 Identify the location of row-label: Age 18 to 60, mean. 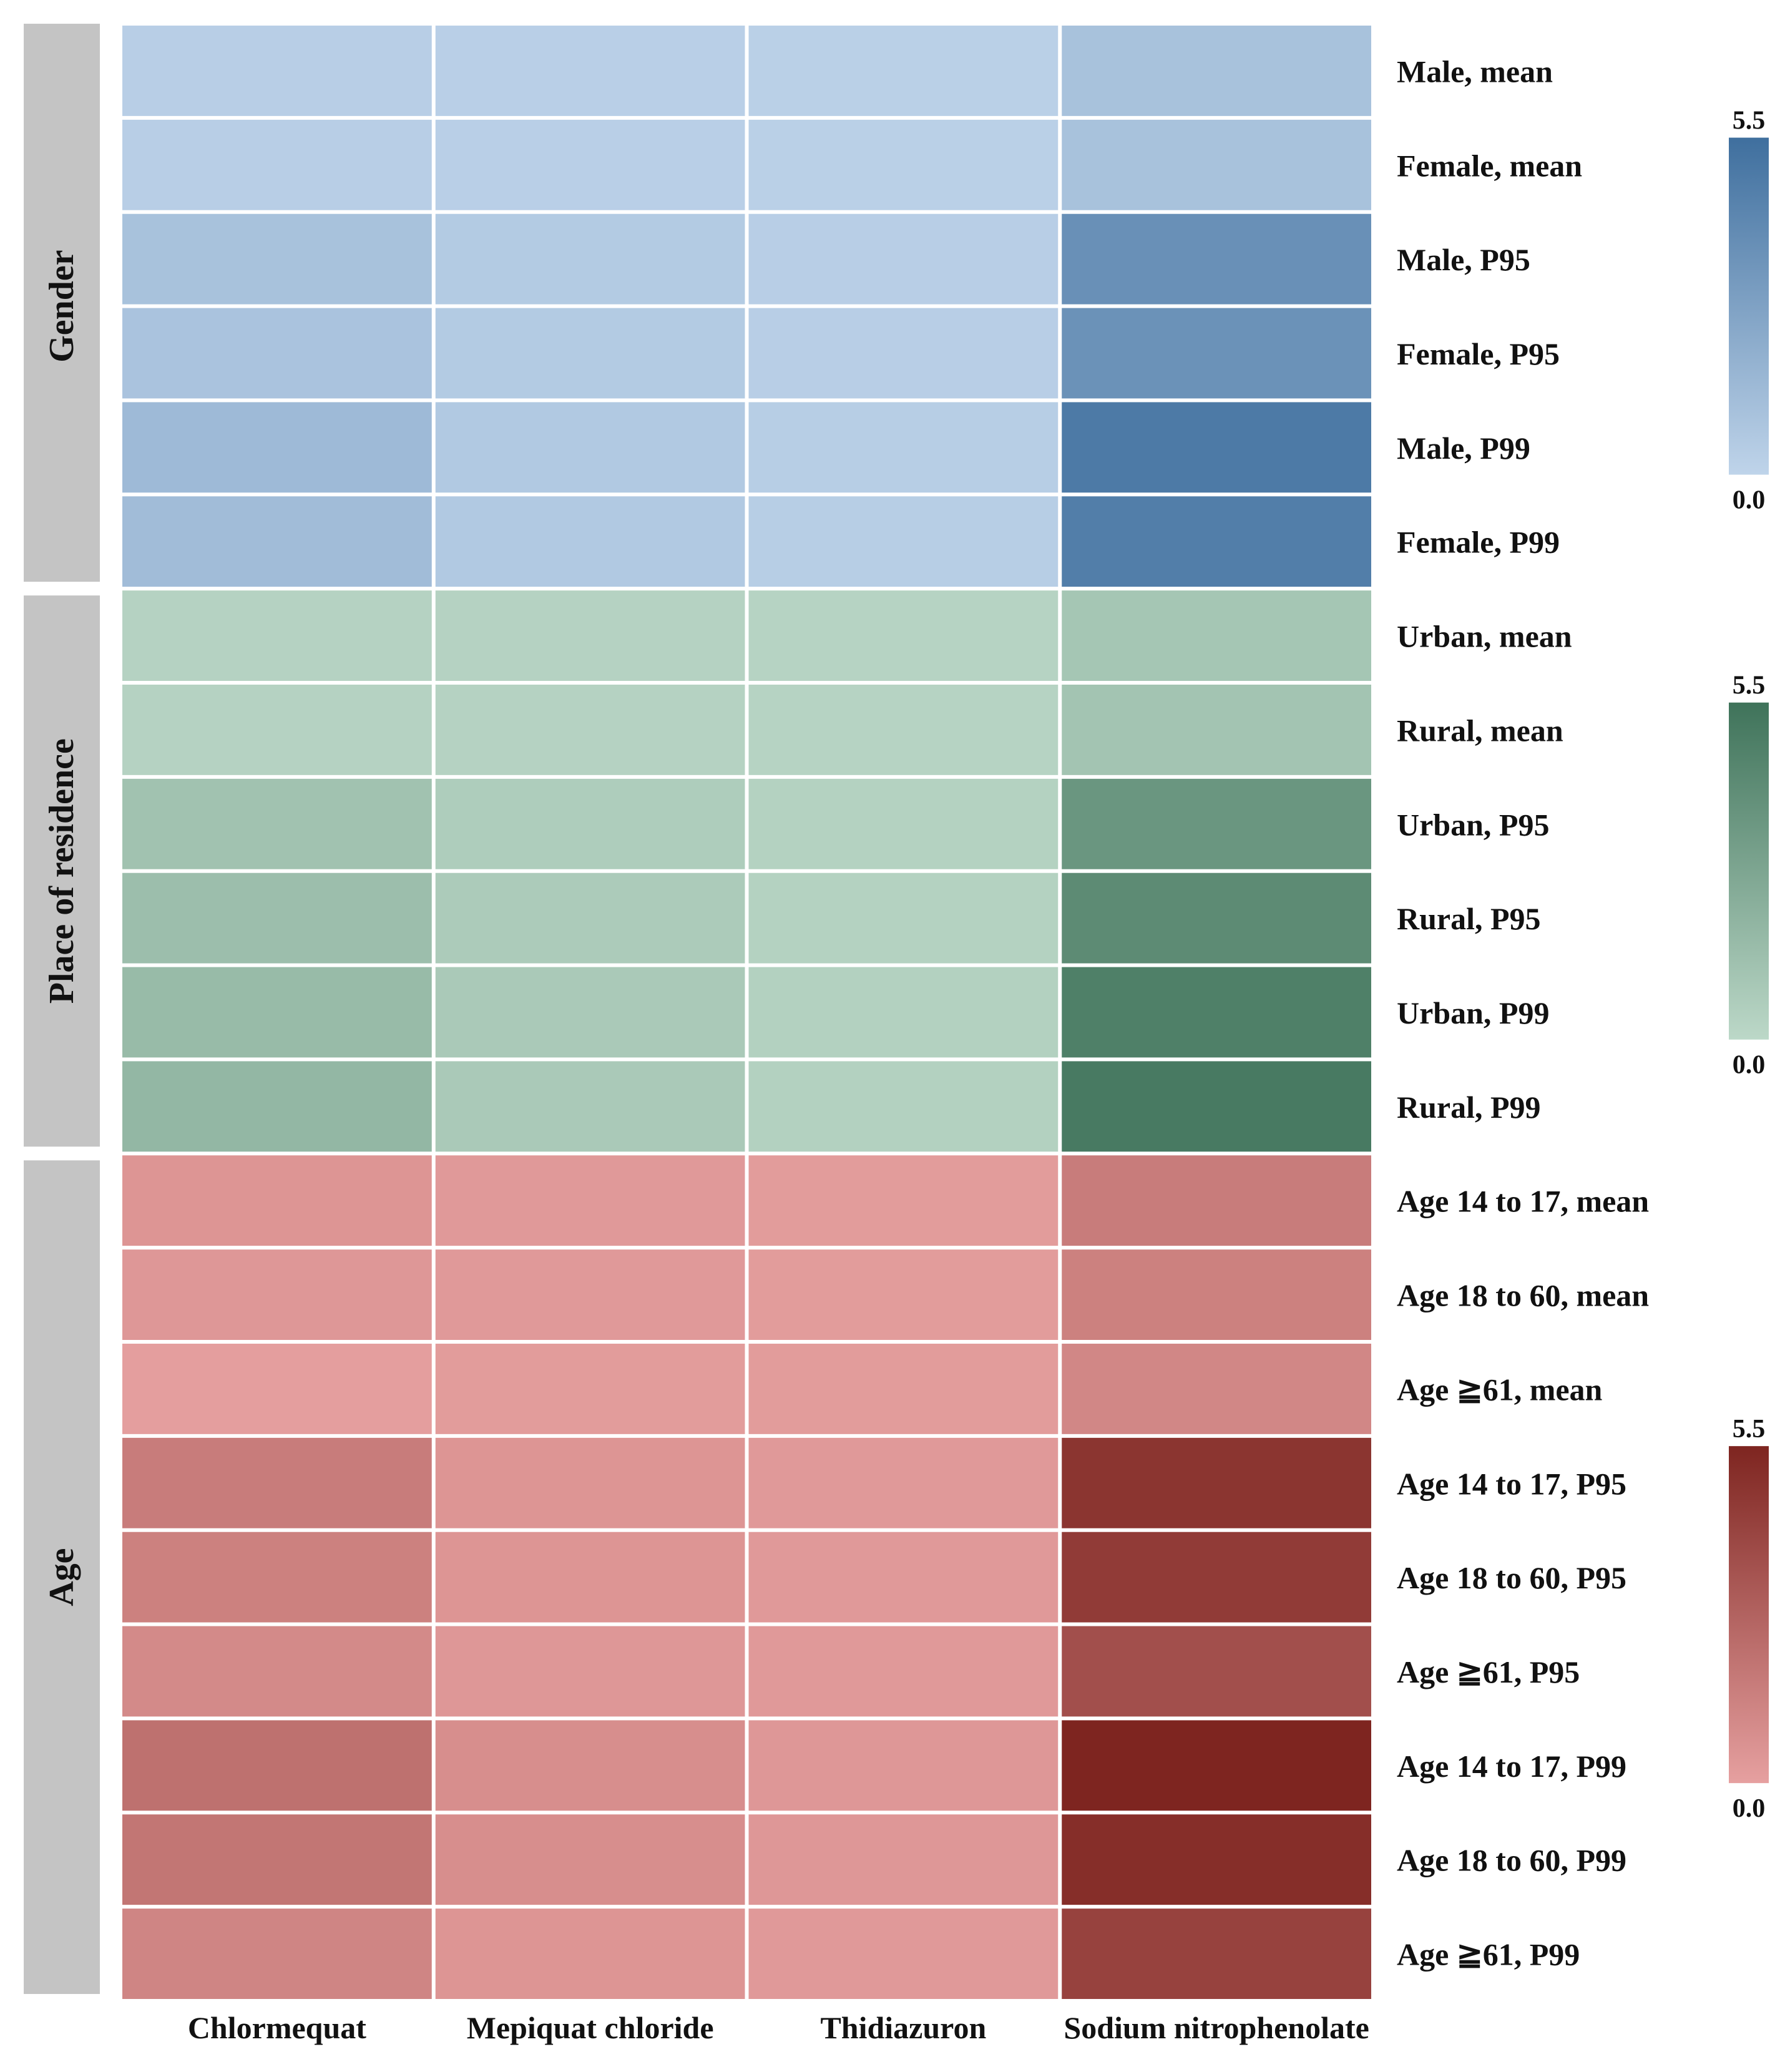
(1523, 1295).